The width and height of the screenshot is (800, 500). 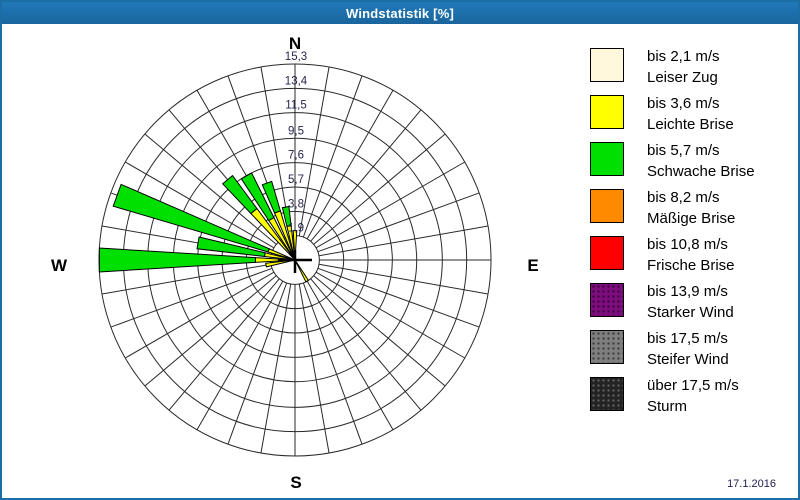 I want to click on radial-axis-label: 11,5, so click(x=296, y=106).